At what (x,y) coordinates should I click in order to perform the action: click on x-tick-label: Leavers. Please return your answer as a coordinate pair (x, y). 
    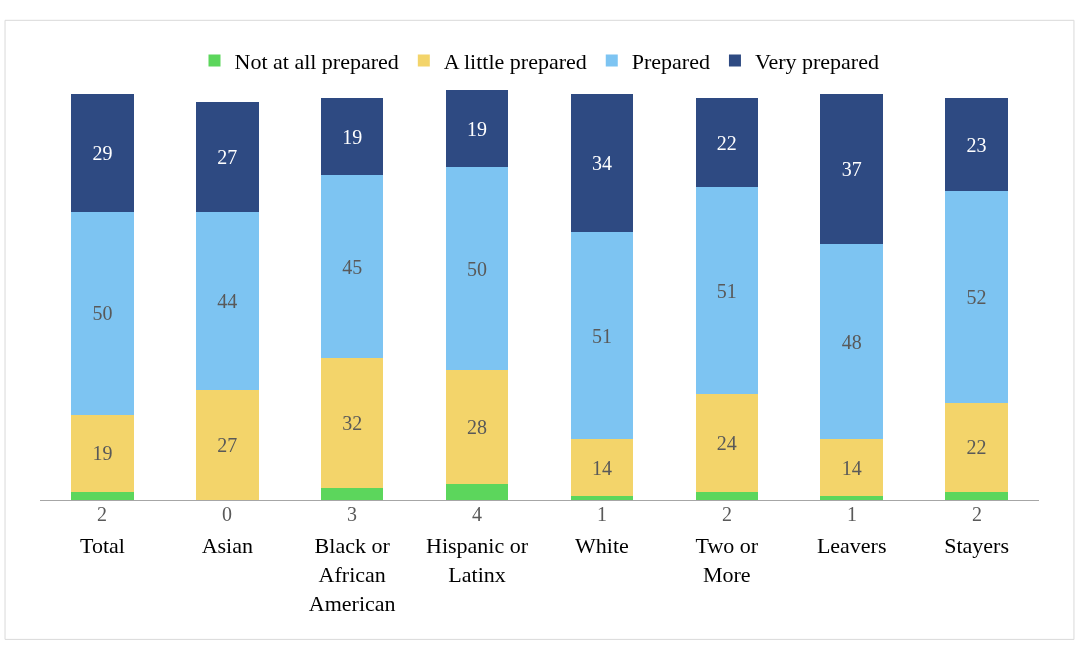
    Looking at the image, I should click on (851, 546).